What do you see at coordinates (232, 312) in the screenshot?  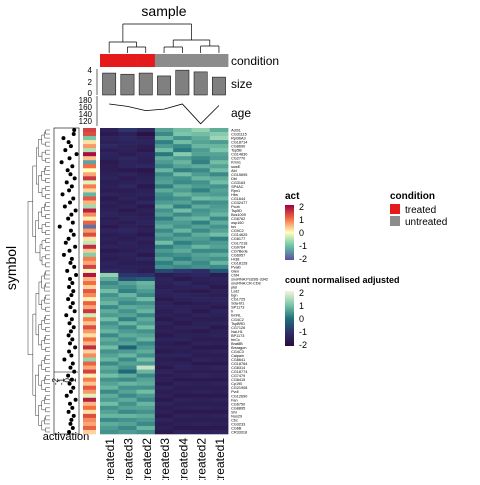 I see `row-label: Ir` at bounding box center [232, 312].